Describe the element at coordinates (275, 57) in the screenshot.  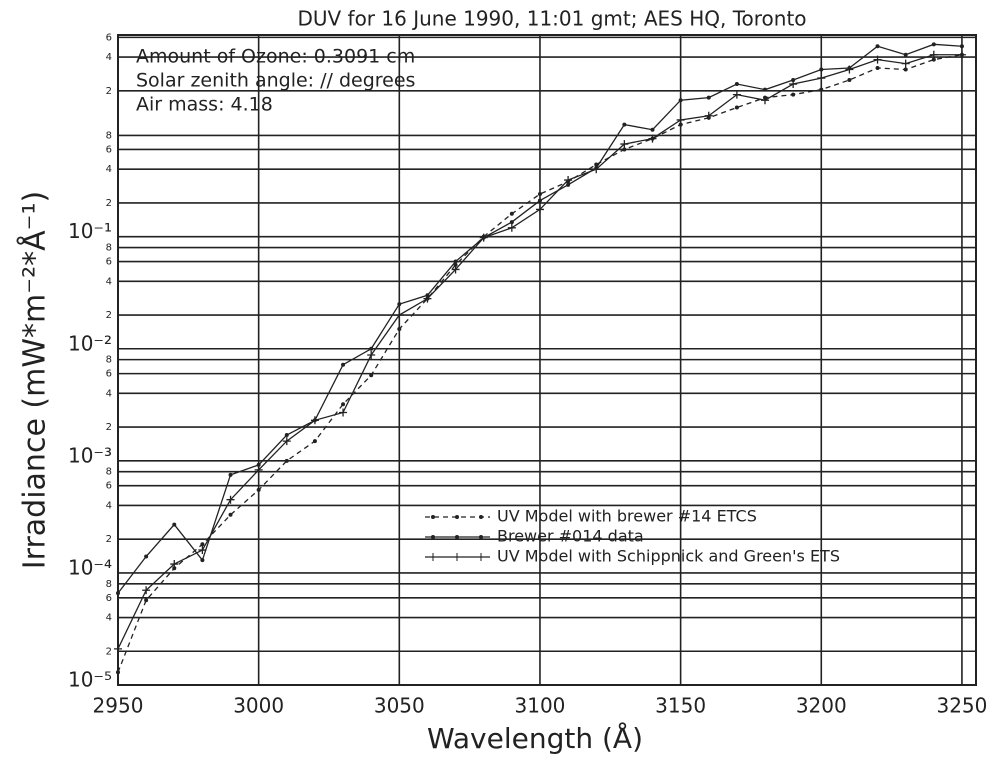
I see `annotation: Amount of Ozone: 0.3091 cm` at that location.